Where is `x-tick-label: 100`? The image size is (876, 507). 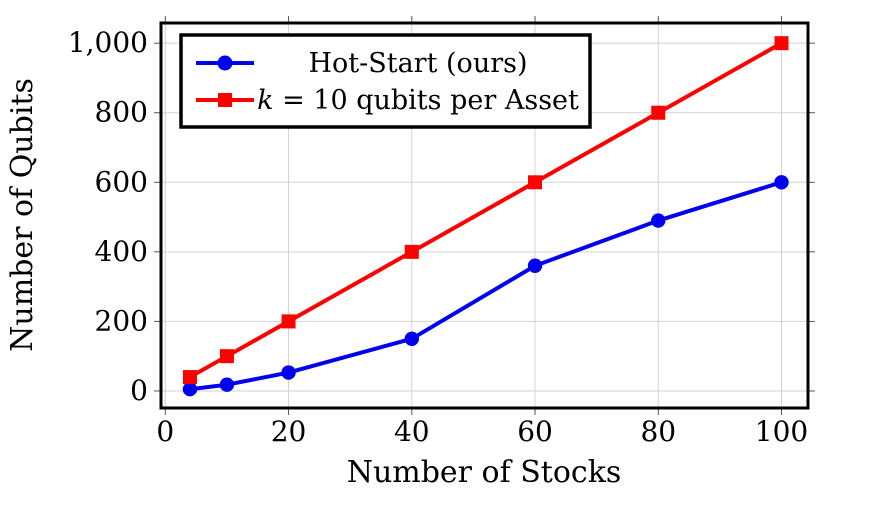 x-tick-label: 100 is located at coordinates (781, 431).